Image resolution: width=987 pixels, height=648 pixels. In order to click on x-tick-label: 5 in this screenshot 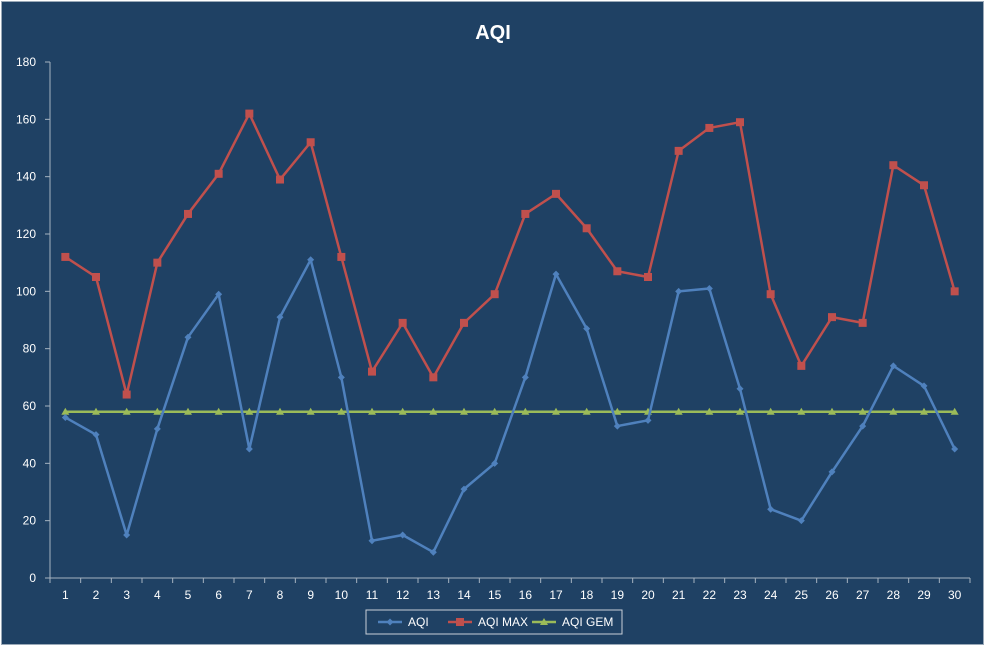, I will do `click(188, 595)`.